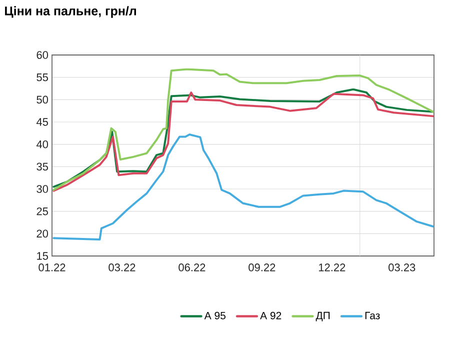  I want to click on x-tick-label: 12.22, so click(332, 268).